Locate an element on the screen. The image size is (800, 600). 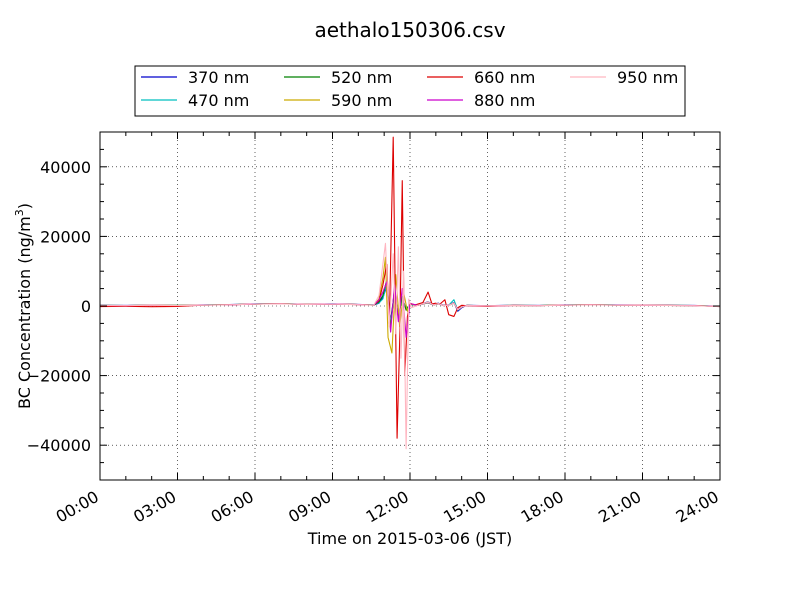
x-tick-label: 12:00 is located at coordinates (387, 507).